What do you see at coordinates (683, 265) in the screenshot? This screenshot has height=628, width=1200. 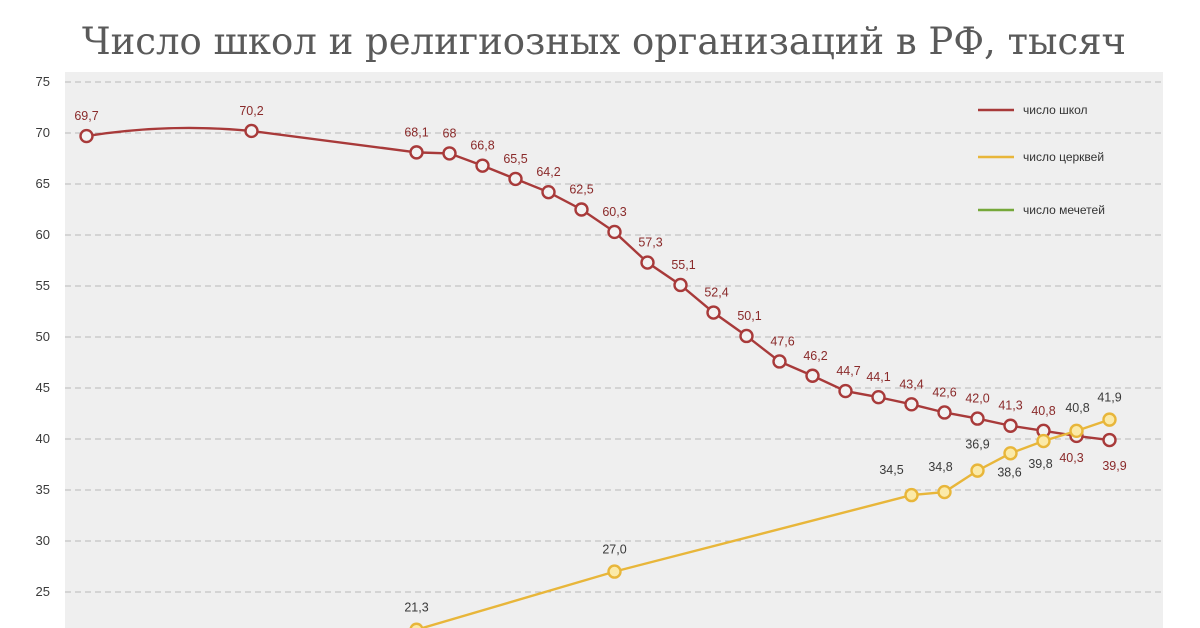 I see `data-label: 55,1` at bounding box center [683, 265].